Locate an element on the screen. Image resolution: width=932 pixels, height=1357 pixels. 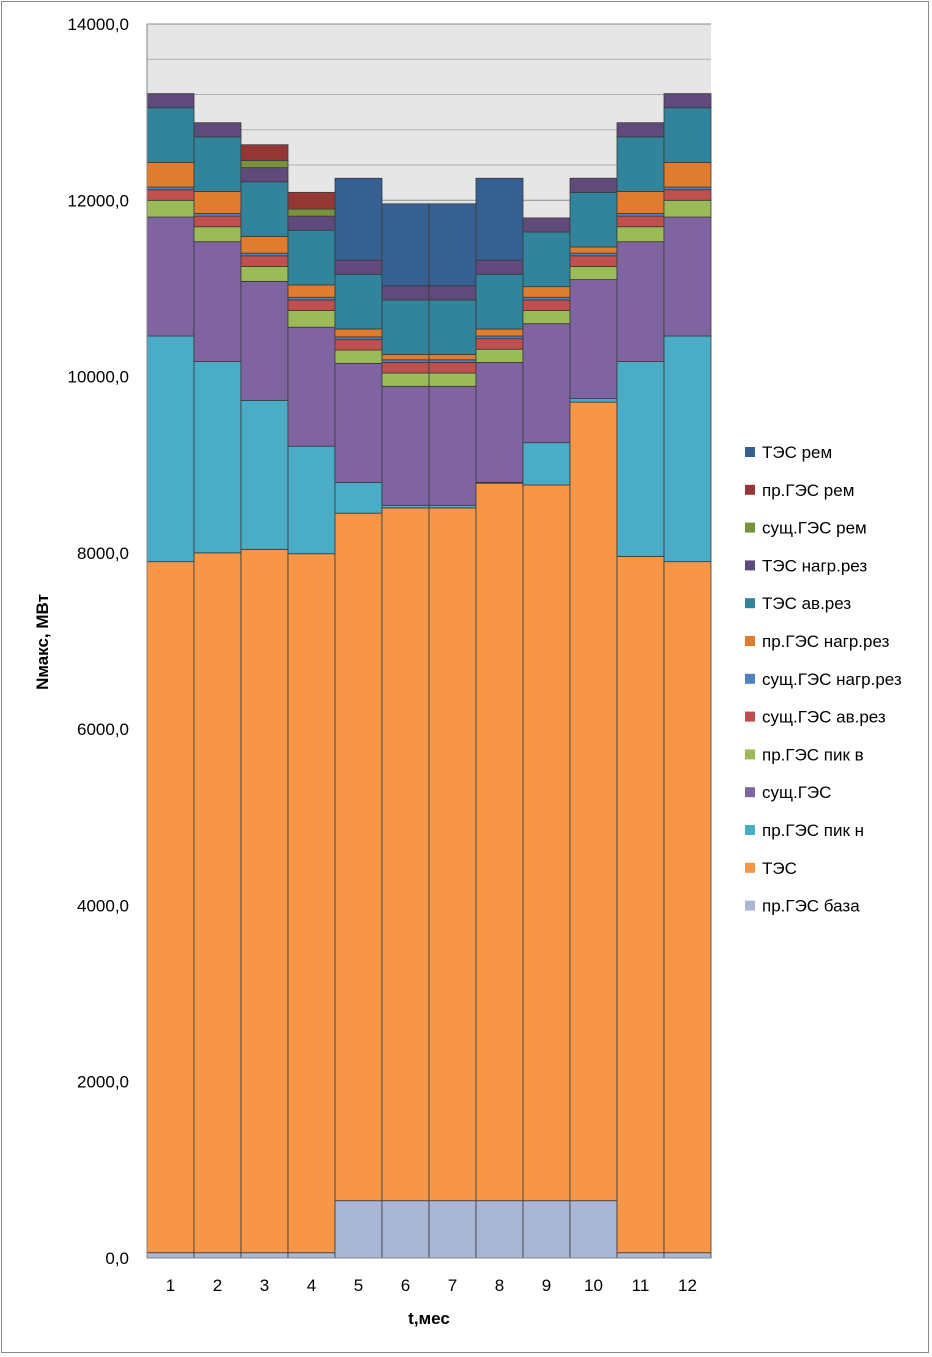
x-tick-label: 9 is located at coordinates (546, 1285).